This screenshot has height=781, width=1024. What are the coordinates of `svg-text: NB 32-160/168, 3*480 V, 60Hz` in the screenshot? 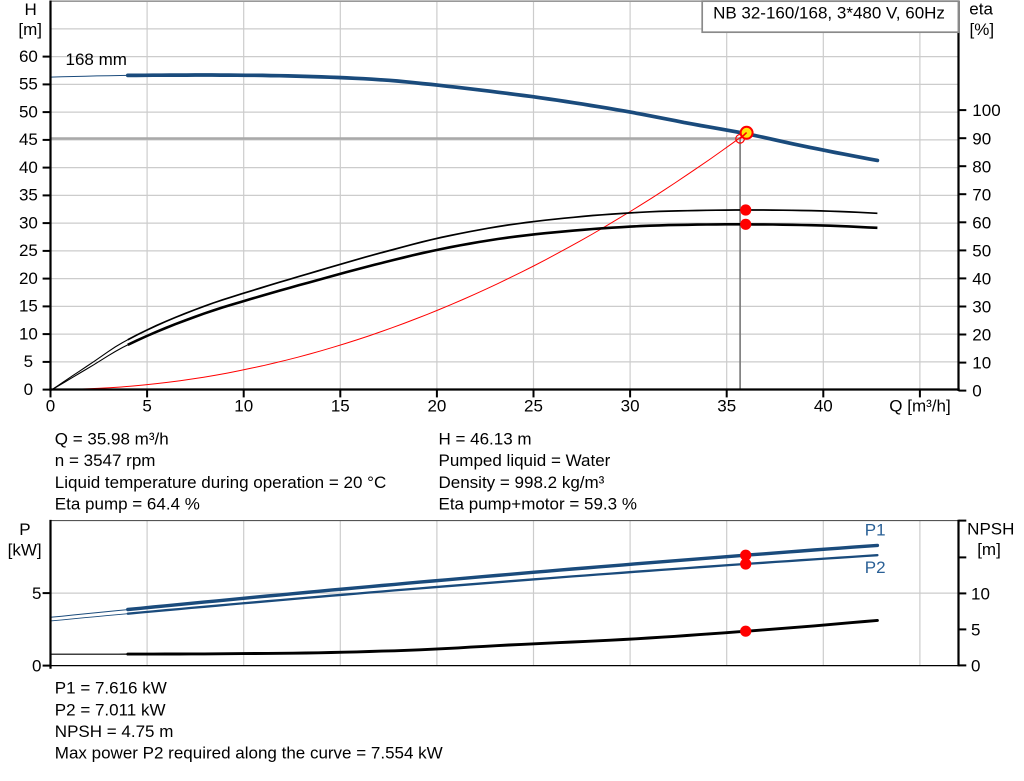 It's located at (829, 13).